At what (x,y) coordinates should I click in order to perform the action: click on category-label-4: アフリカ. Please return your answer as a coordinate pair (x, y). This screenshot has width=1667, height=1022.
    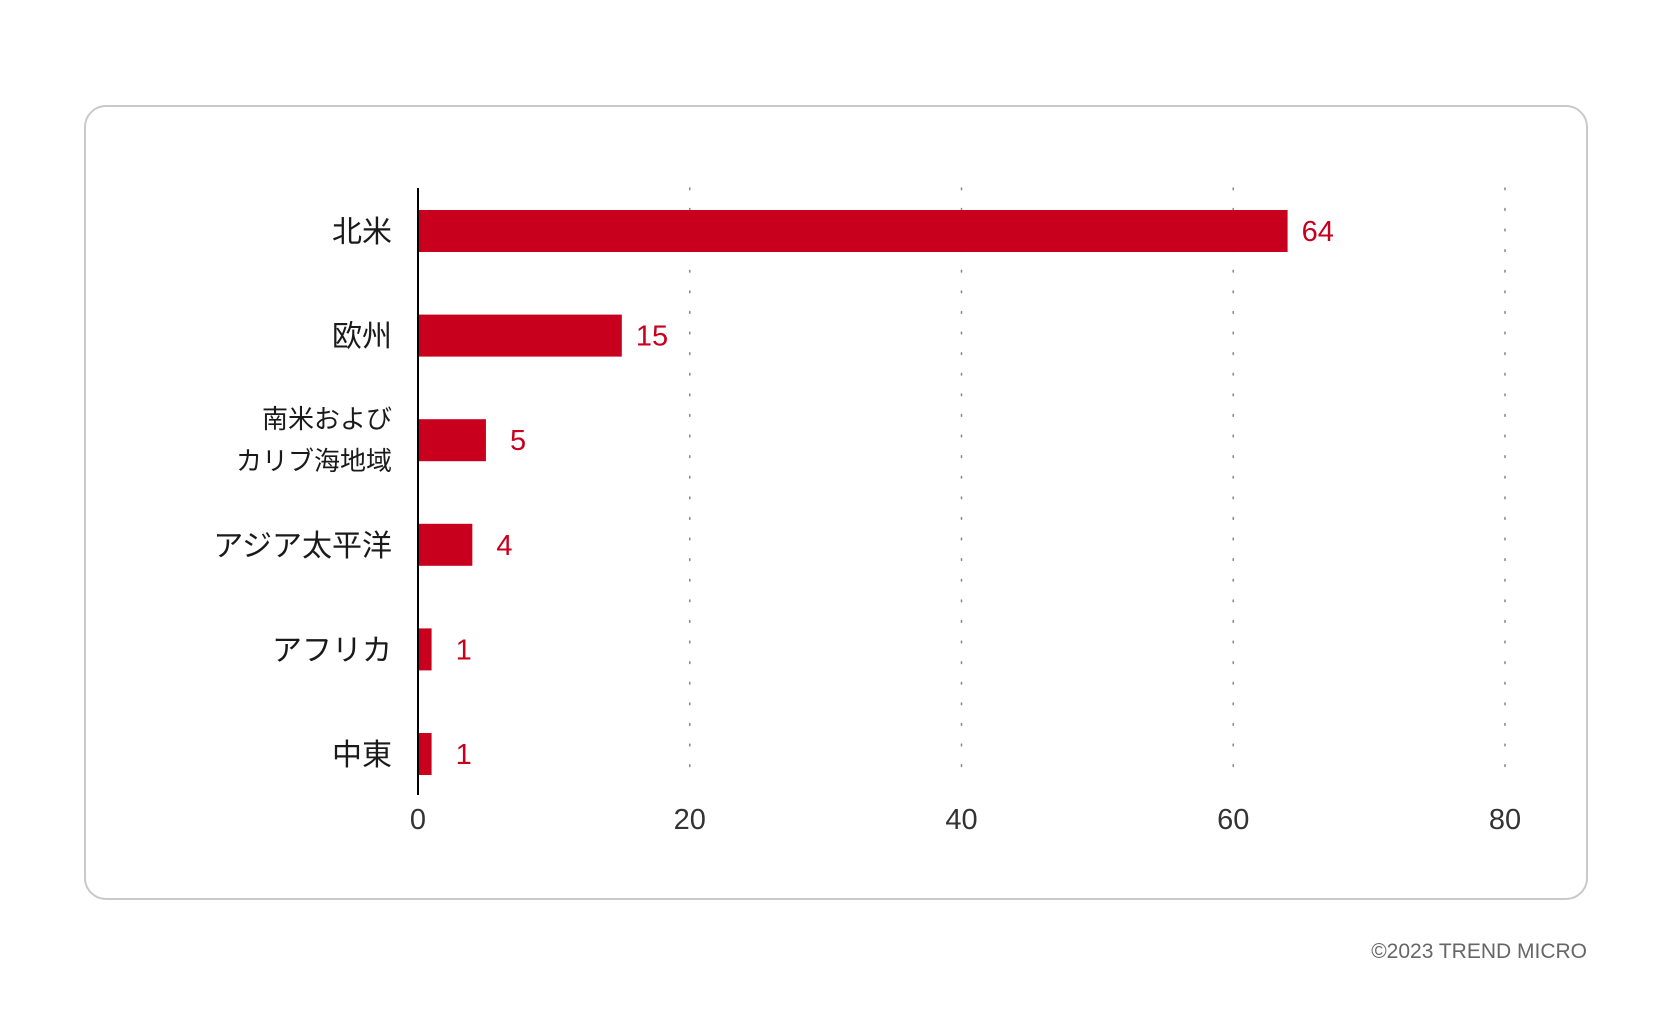
    Looking at the image, I should click on (332, 650).